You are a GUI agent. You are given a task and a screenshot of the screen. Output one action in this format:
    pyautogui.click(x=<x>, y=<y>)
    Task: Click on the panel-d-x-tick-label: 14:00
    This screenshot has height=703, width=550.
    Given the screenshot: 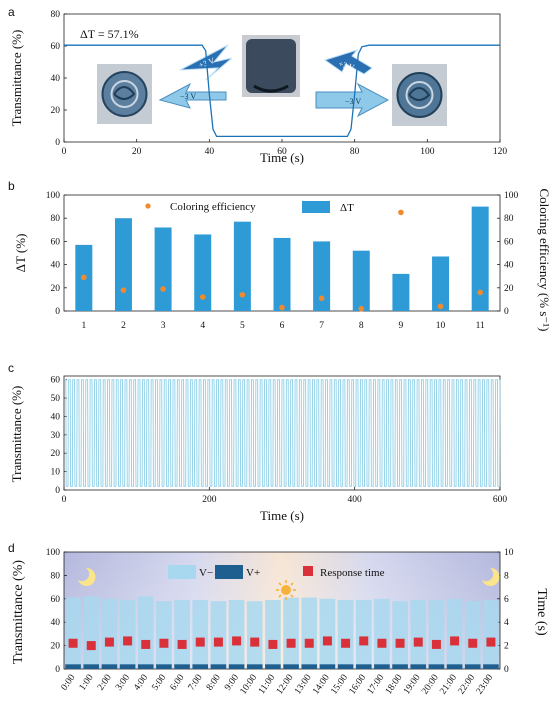 What is the action you would take?
    pyautogui.click(x=321, y=685)
    